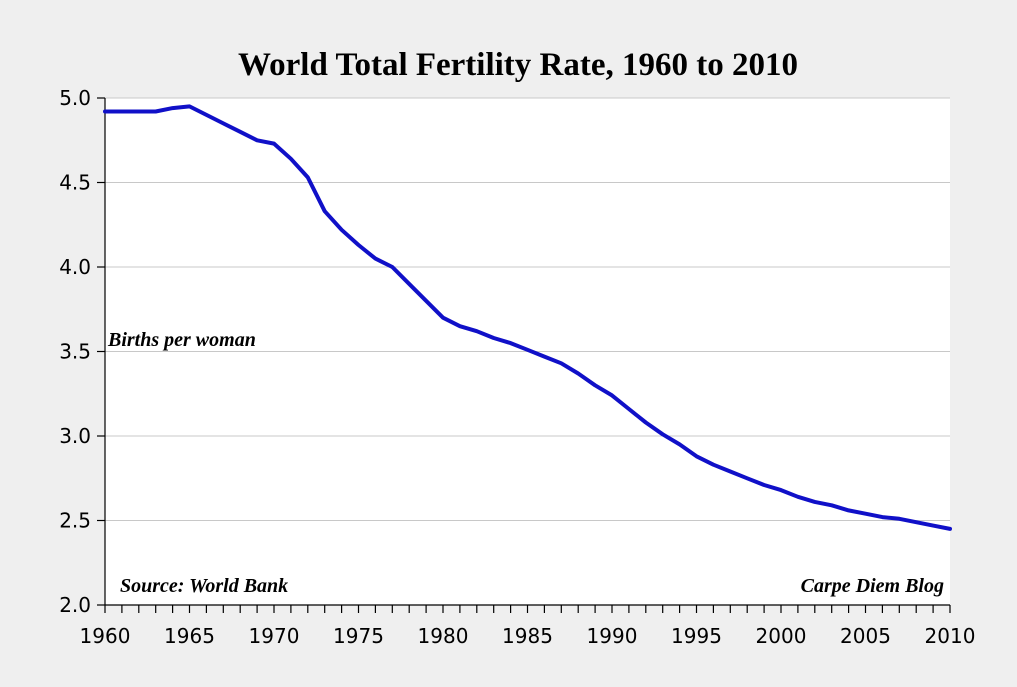 Image resolution: width=1017 pixels, height=687 pixels. I want to click on ylabel-annotation: Births per woman, so click(181, 340).